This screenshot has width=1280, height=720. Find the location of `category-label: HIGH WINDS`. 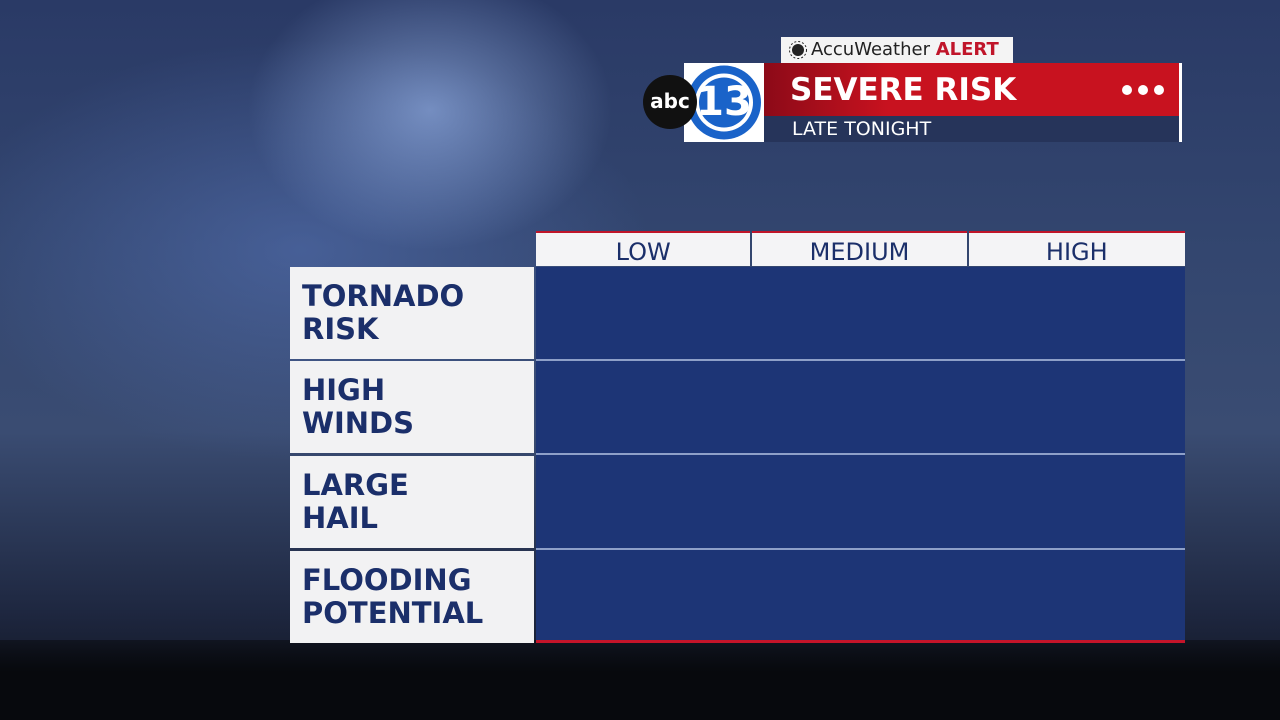

category-label: HIGH WINDS is located at coordinates (412, 407).